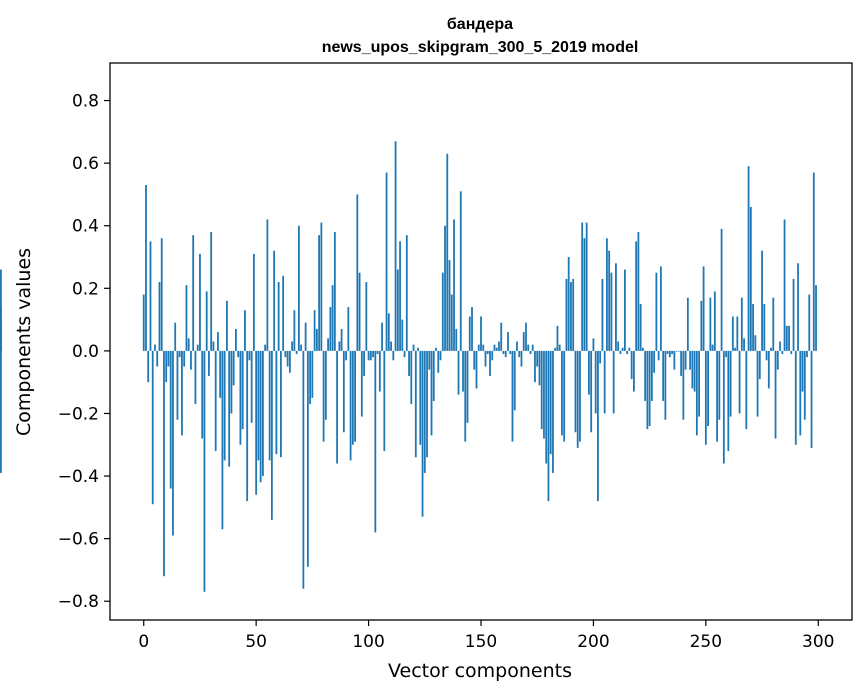 The image size is (867, 696). What do you see at coordinates (78, 540) in the screenshot?
I see `y-tick-label: −0.6` at bounding box center [78, 540].